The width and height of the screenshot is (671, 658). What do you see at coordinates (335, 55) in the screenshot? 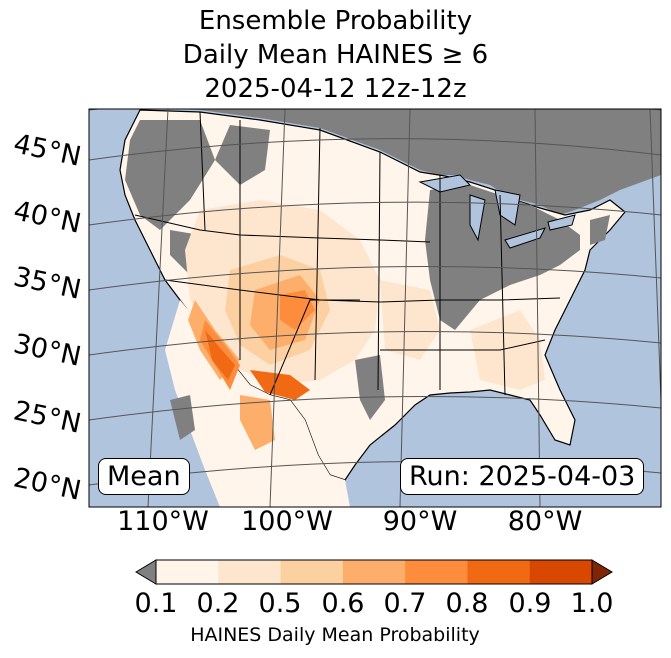
I see `title-line-2: Daily Mean HAINES ≥ 6` at bounding box center [335, 55].